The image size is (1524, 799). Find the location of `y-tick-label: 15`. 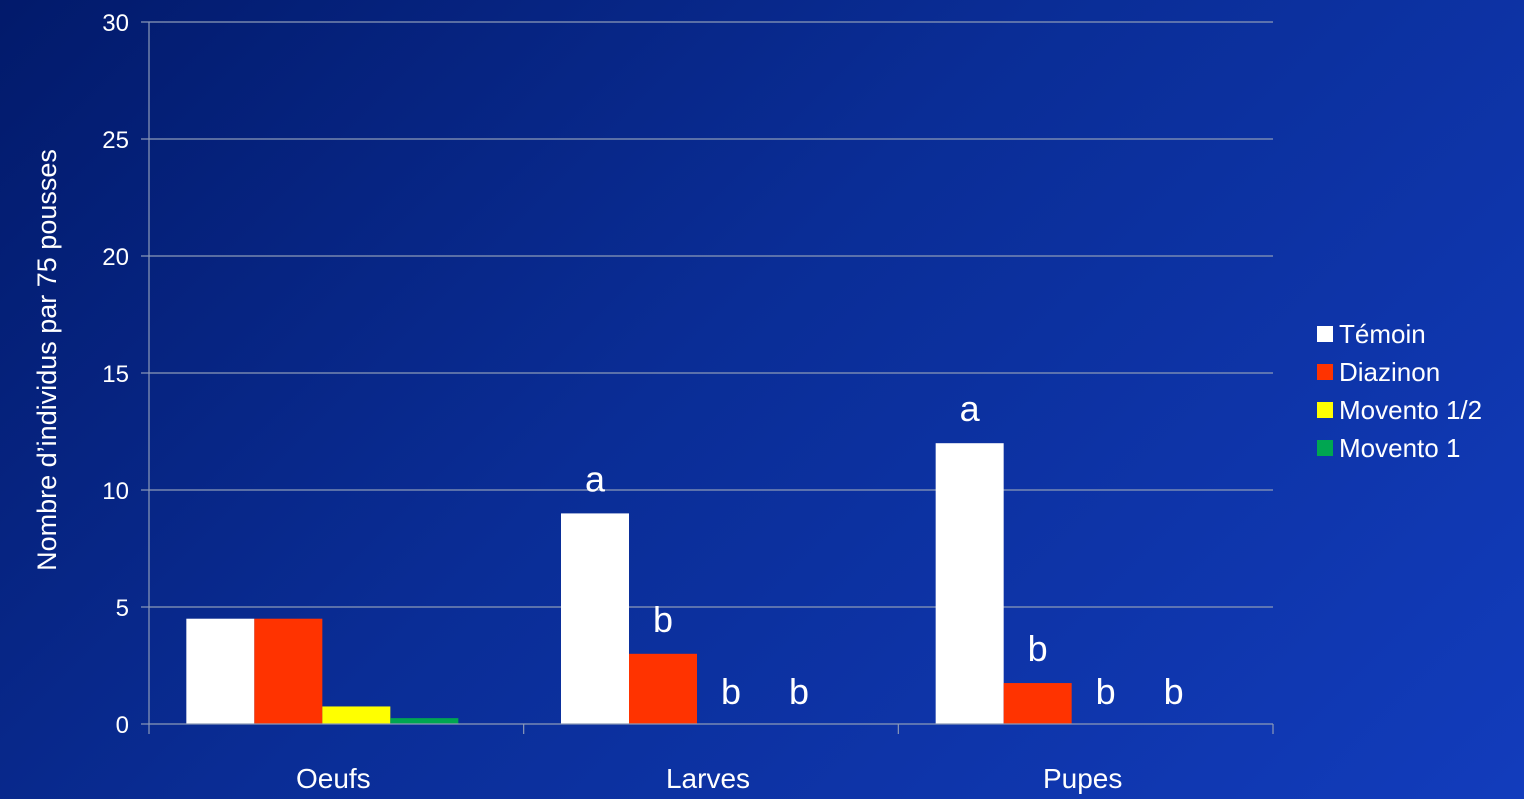

y-tick-label: 15 is located at coordinates (115, 374).